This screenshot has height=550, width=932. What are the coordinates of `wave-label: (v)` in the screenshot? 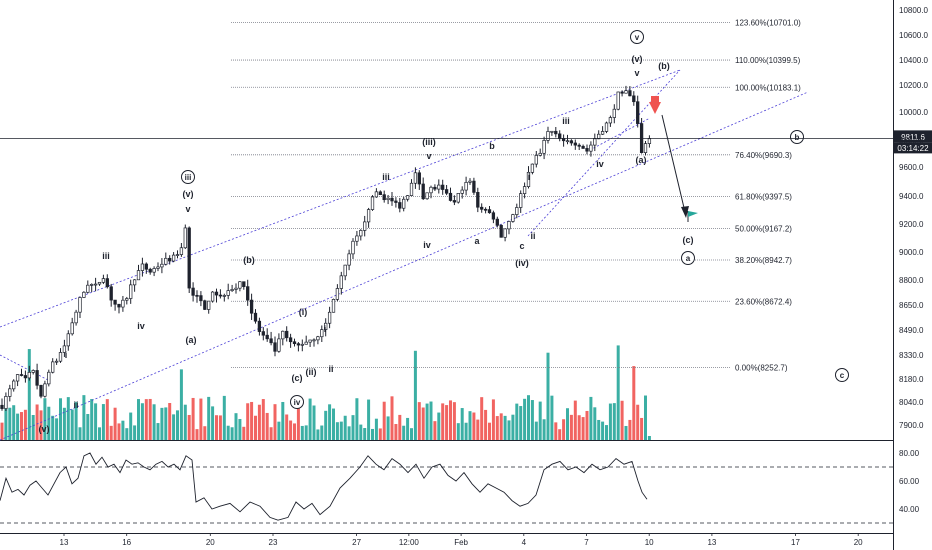 It's located at (188, 194).